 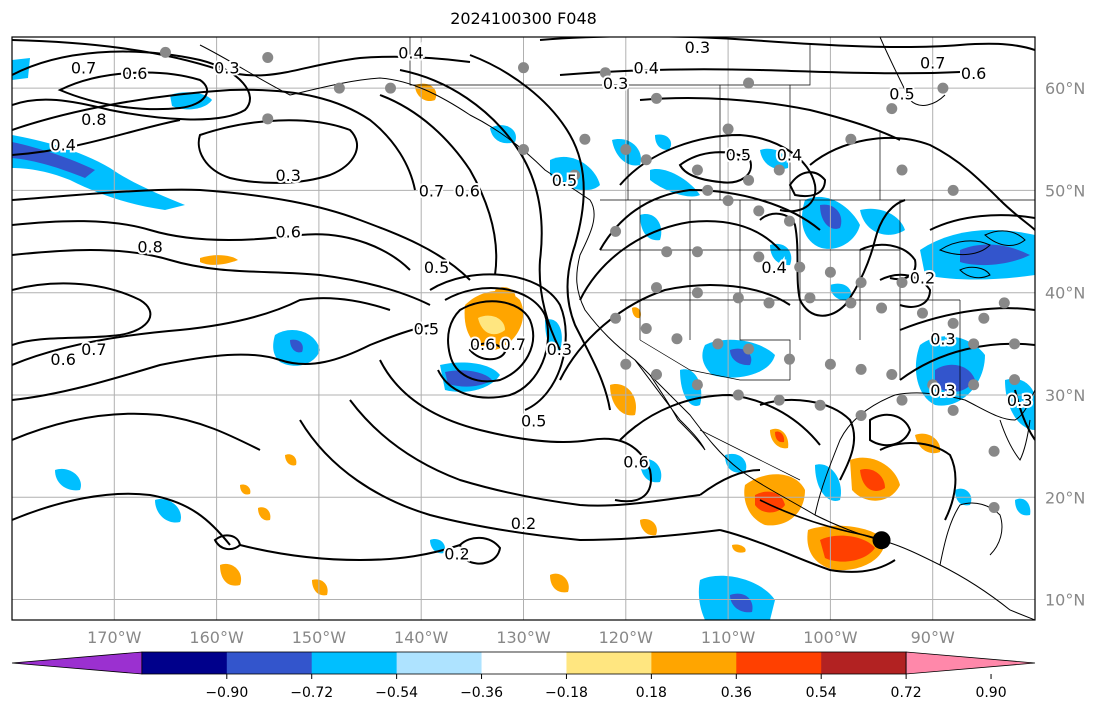 What do you see at coordinates (1065, 497) in the screenshot?
I see `lat-tick-label: 20°N` at bounding box center [1065, 497].